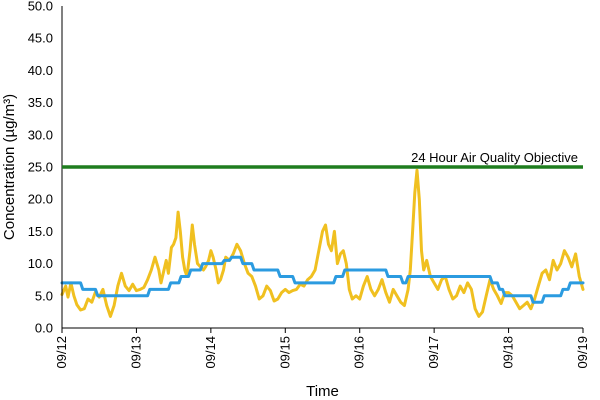  I want to click on y-tick-label: 50.0, so click(40, 7).